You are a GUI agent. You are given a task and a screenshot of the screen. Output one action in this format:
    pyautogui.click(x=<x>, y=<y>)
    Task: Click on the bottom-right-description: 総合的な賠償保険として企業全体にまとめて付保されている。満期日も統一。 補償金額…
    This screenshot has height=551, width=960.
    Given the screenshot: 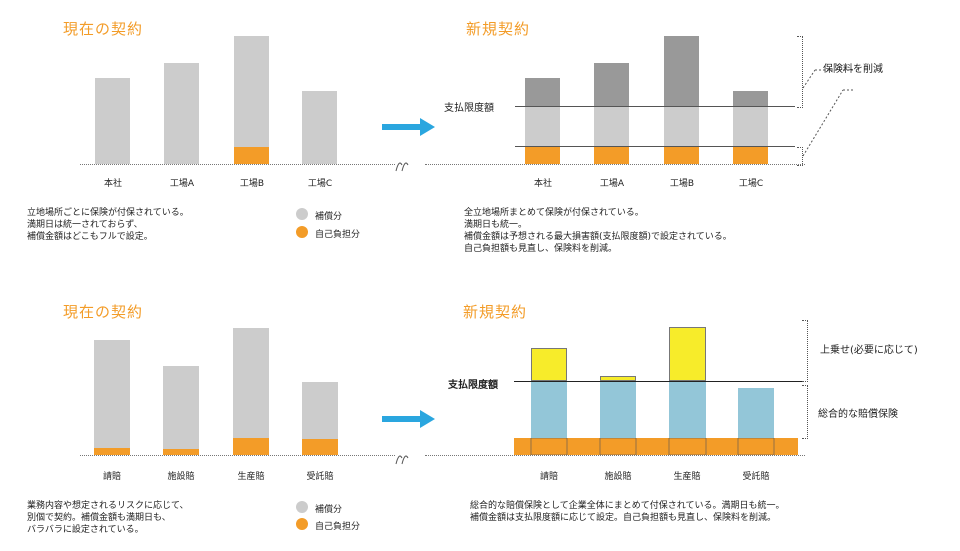 What is the action you would take?
    pyautogui.click(x=627, y=512)
    